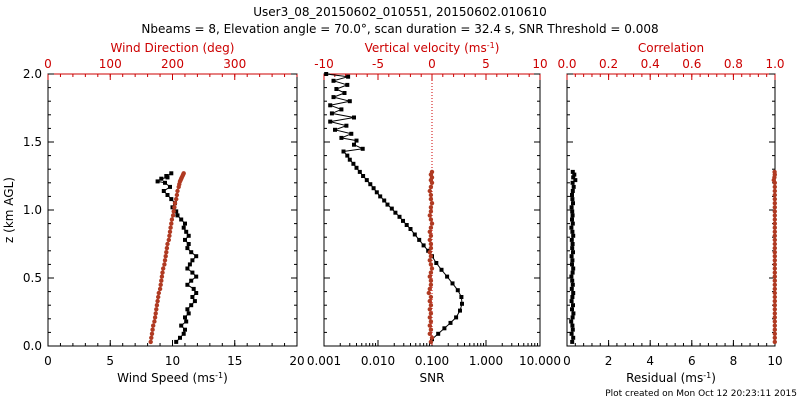 This screenshot has height=400, width=800. What do you see at coordinates (608, 64) in the screenshot?
I see `top-tick-label: 0.2` at bounding box center [608, 64].